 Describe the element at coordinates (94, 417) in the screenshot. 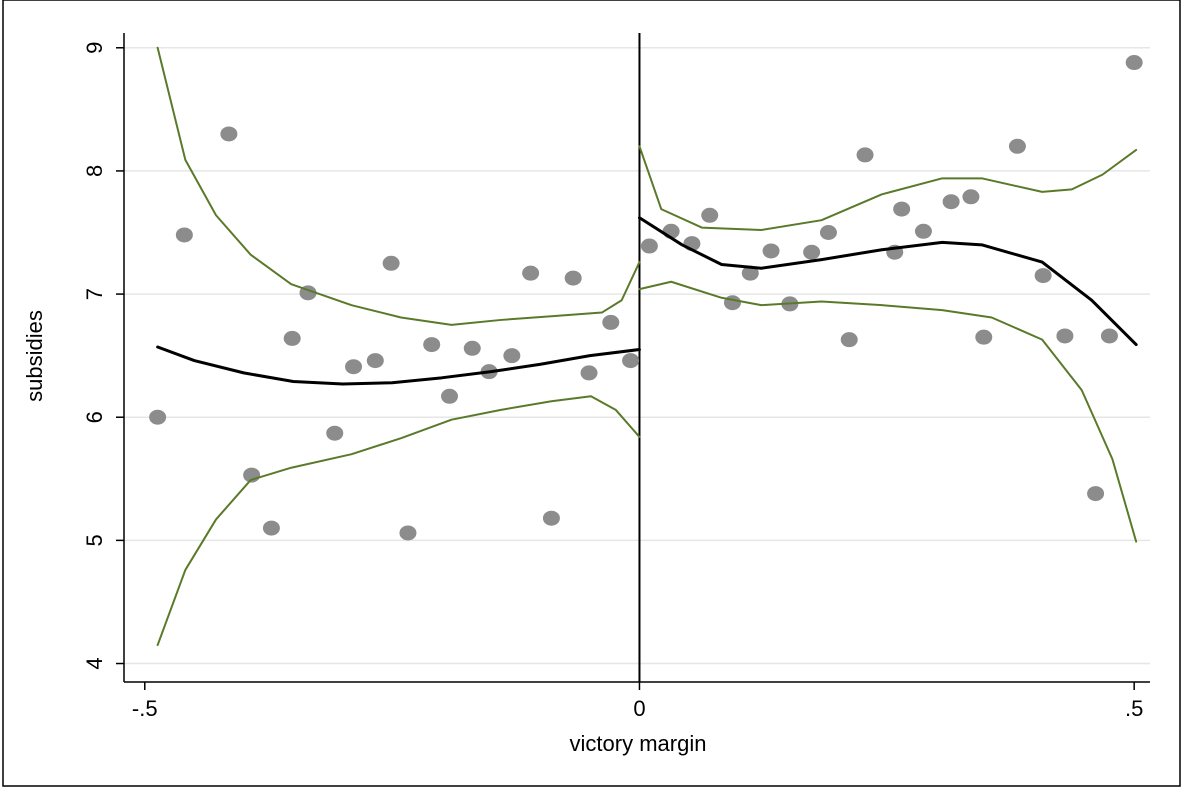

I see `y-tick-label: 6` at that location.